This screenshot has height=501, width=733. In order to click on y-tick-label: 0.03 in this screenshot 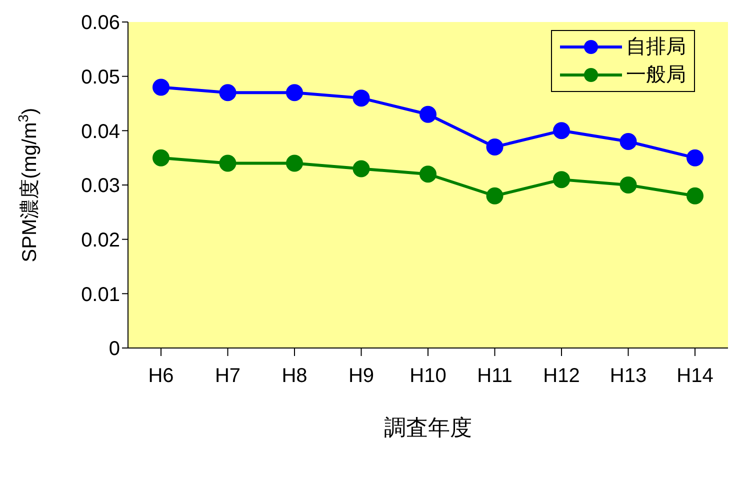, I will do `click(100, 186)`.